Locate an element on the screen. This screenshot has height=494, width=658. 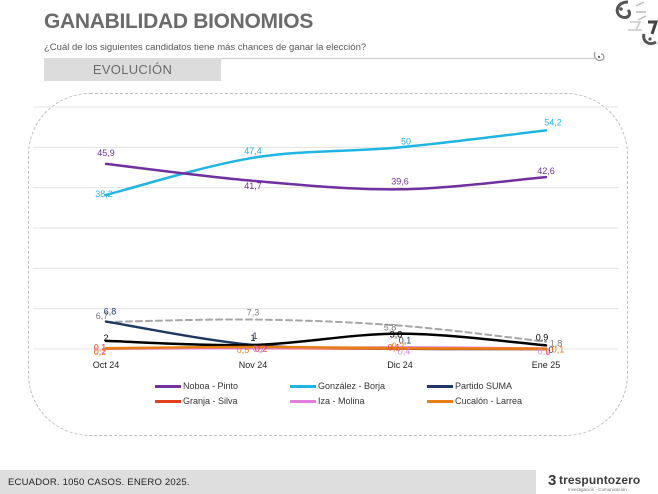
section-label-text: EVOLUCIÓN is located at coordinates (132, 69).